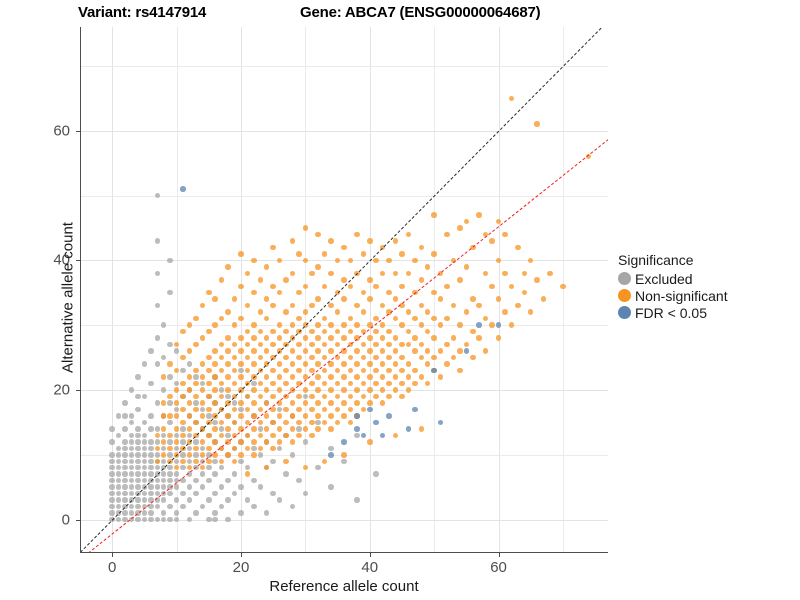 Image resolution: width=800 pixels, height=600 pixels. I want to click on x-tick-label: 40, so click(370, 567).